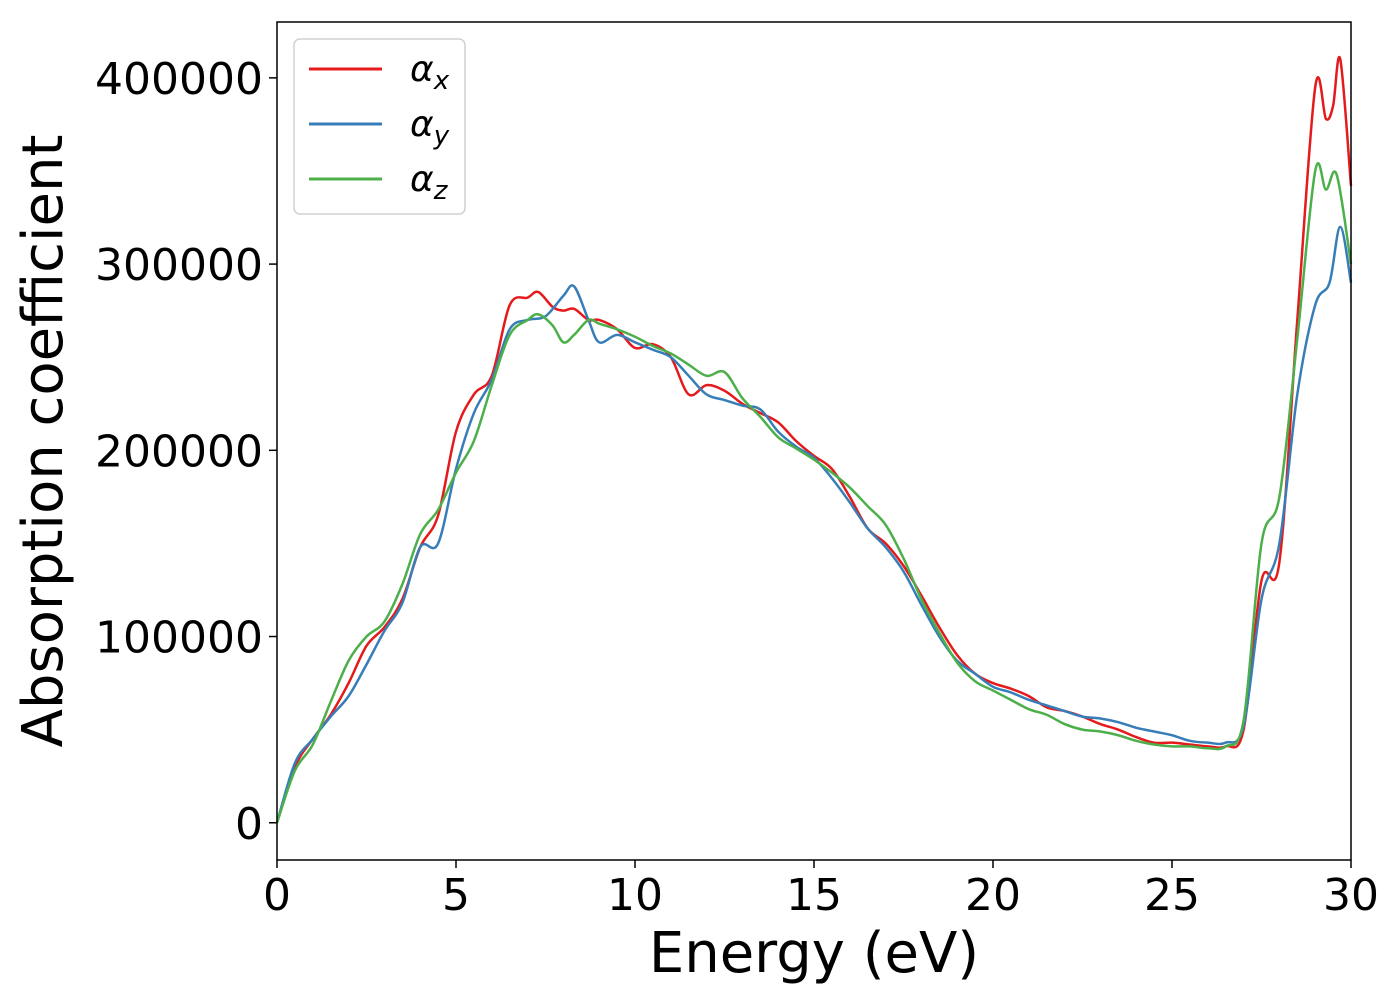  I want to click on y-axis-title: Absorption coefficient, so click(43, 441).